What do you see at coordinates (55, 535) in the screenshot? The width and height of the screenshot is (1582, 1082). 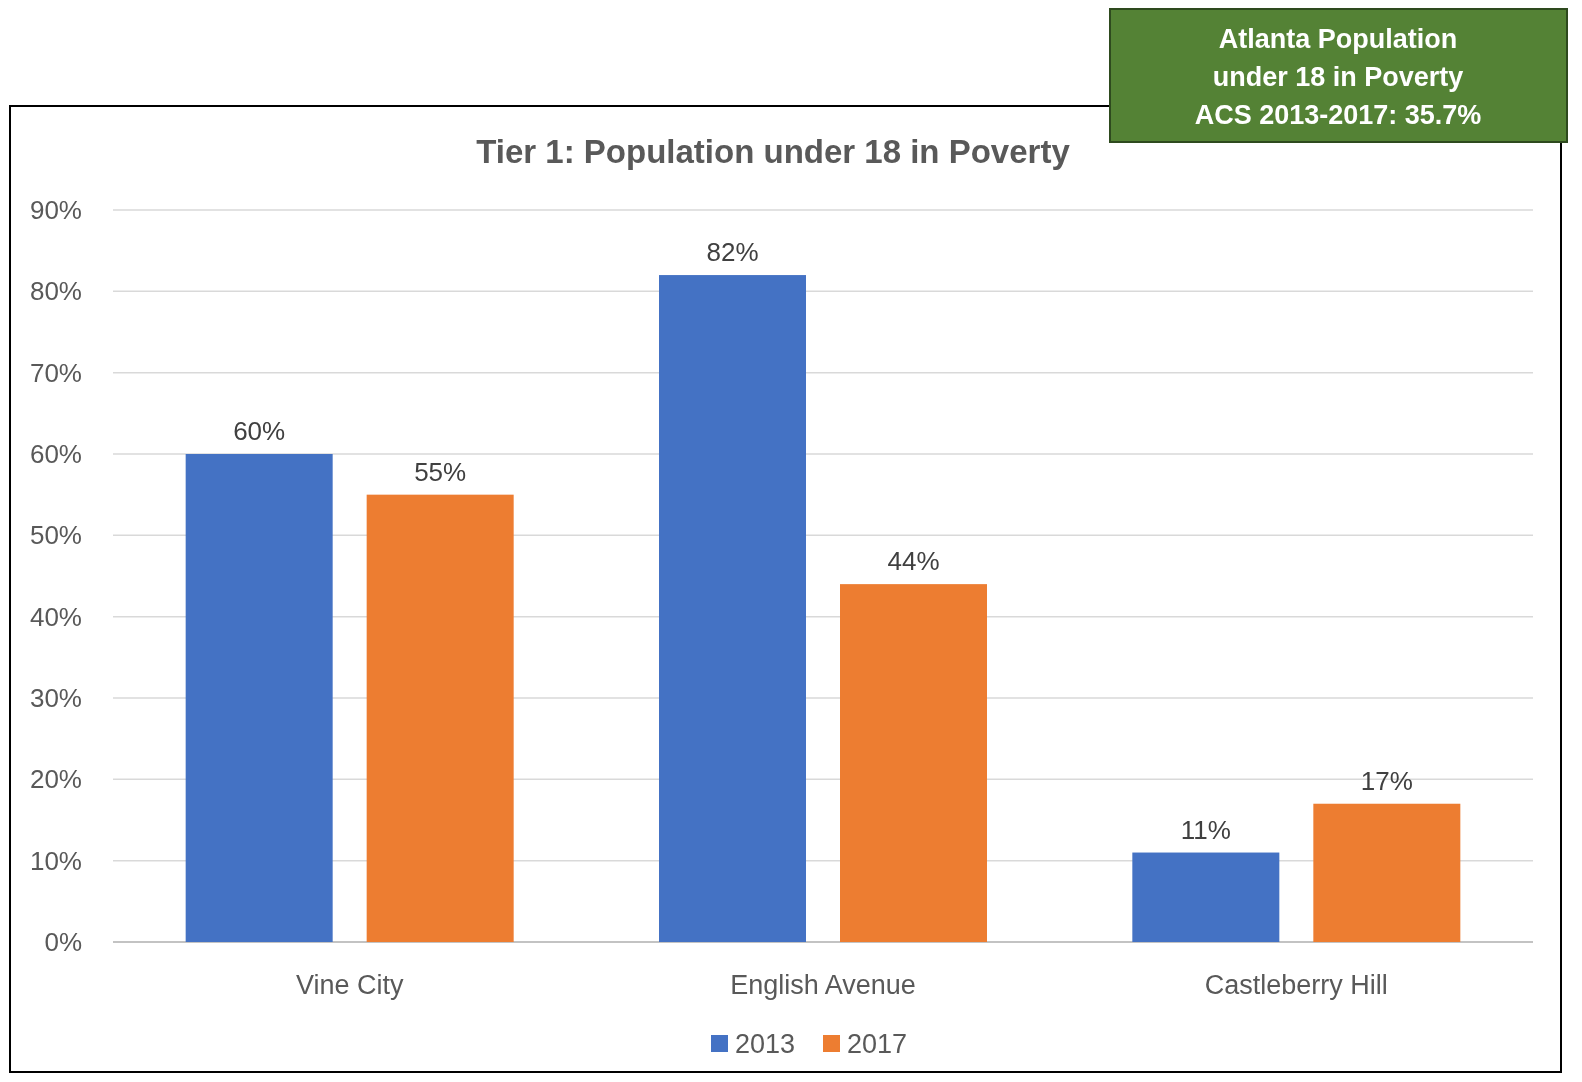 I see `y-tick-label: 50%` at bounding box center [55, 535].